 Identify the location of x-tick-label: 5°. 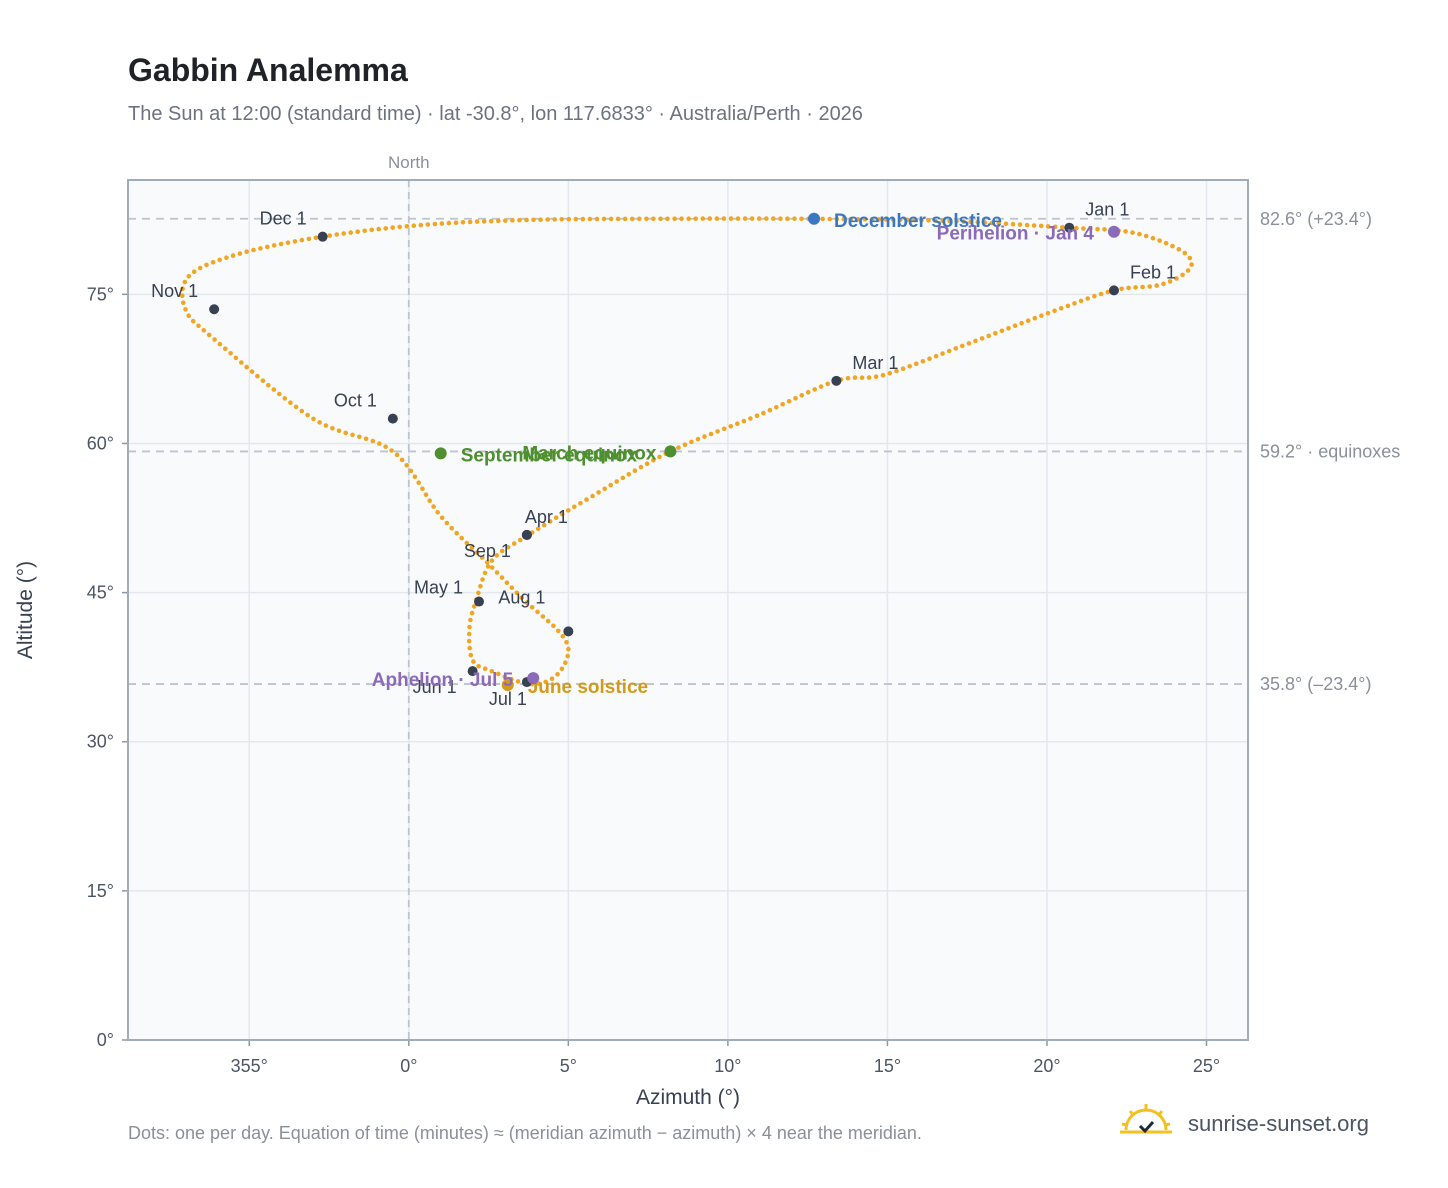
(568, 1066).